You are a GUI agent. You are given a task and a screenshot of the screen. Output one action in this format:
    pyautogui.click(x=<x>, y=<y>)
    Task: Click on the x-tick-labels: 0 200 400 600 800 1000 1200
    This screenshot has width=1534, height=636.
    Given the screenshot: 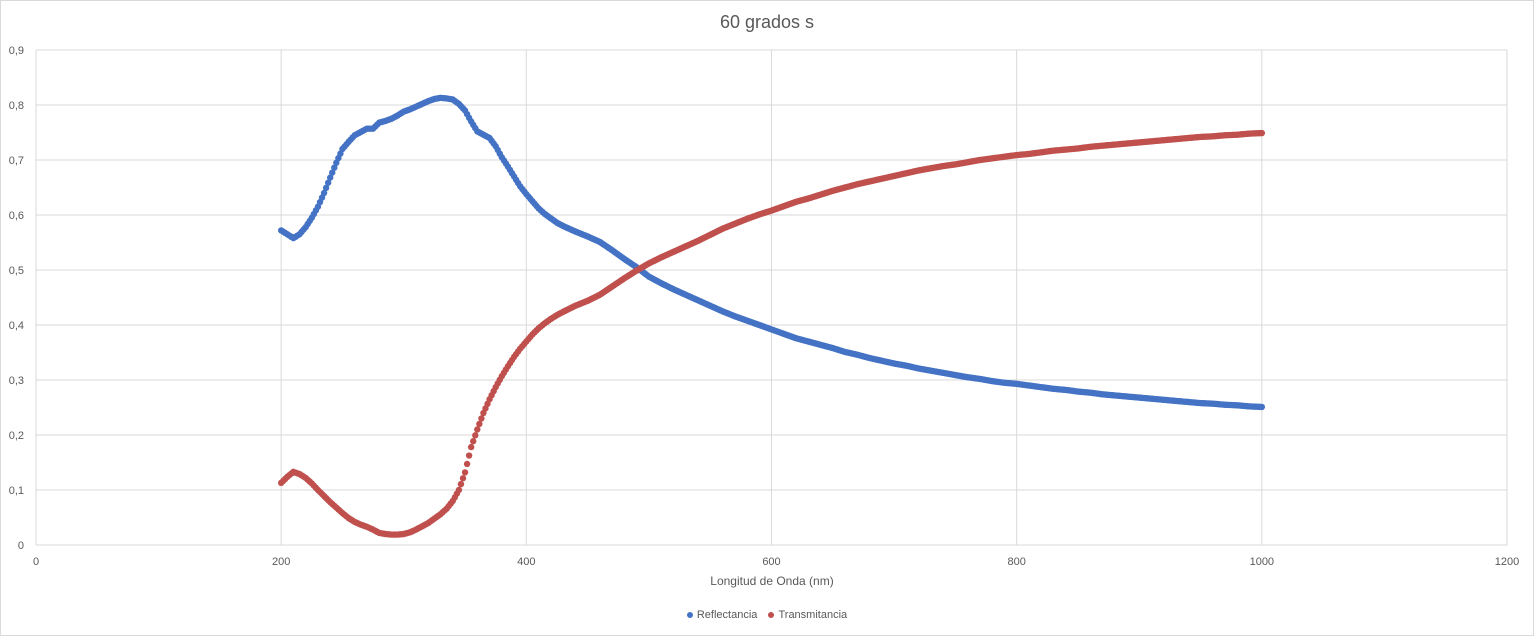 What is the action you would take?
    pyautogui.click(x=776, y=562)
    